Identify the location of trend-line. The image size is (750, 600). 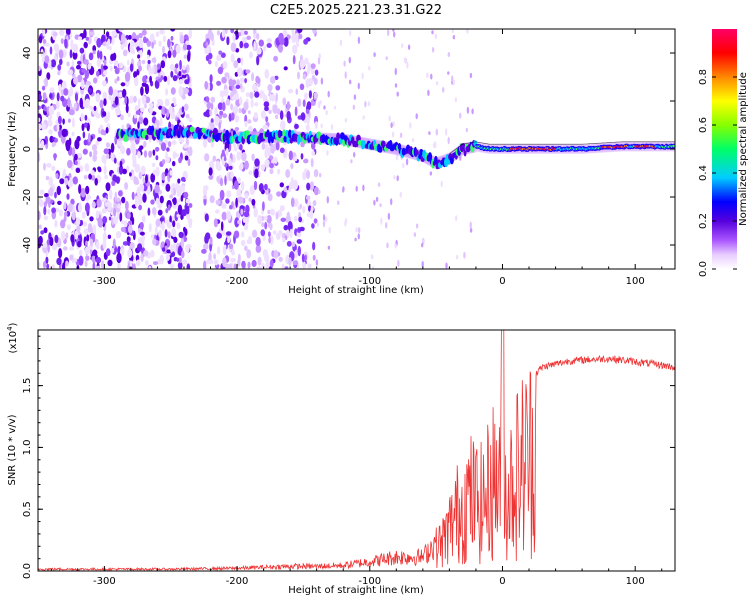
(562, 148).